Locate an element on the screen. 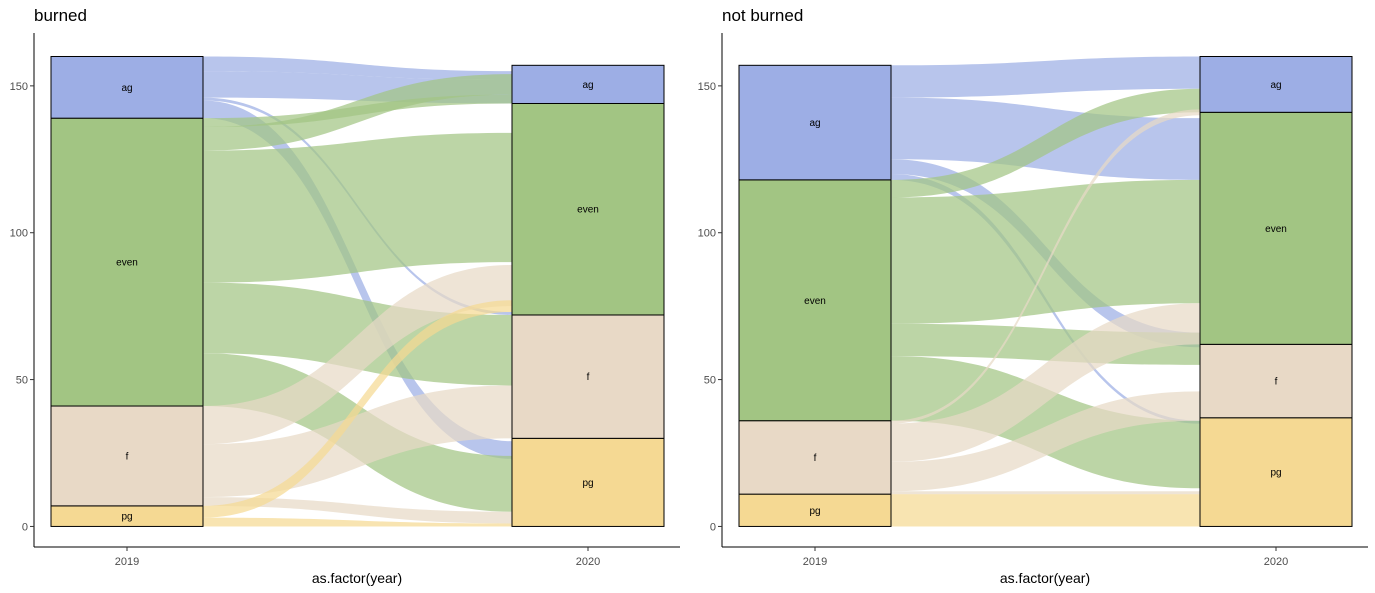  stratum-2019-pg is located at coordinates (815, 510).